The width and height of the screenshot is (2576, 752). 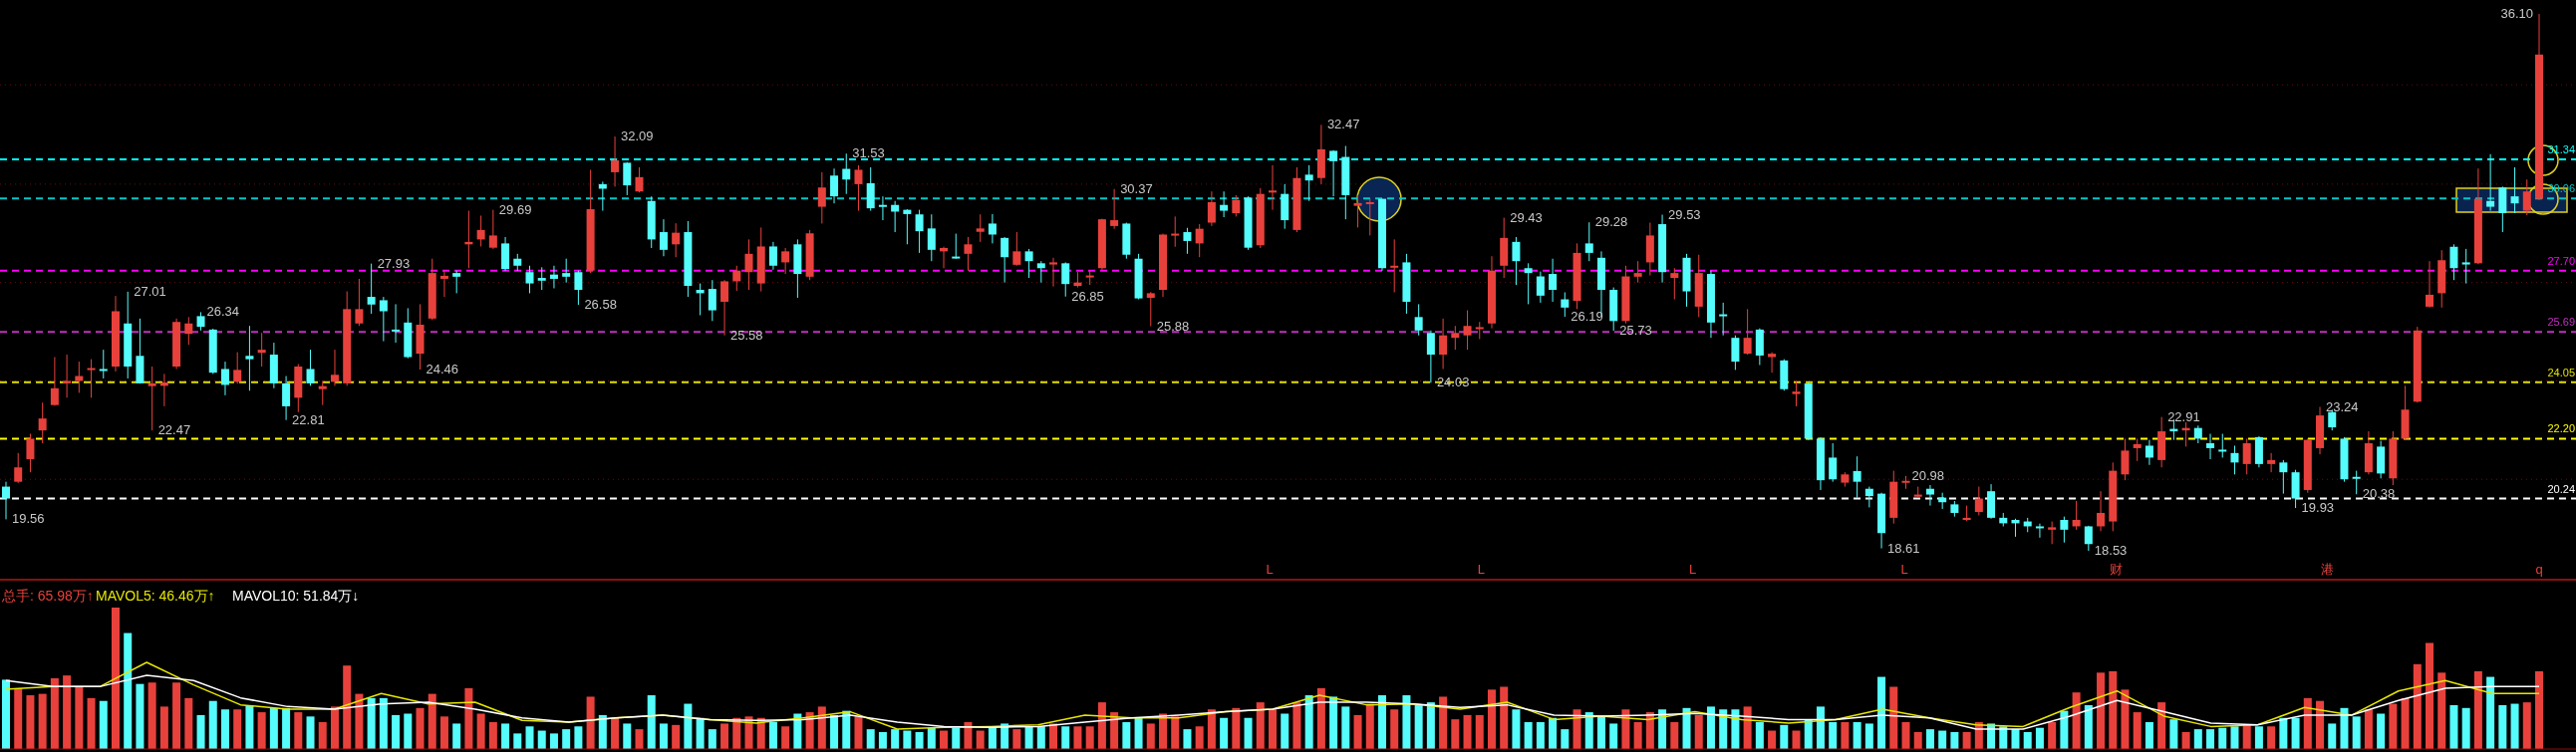 I want to click on text: 29.53, so click(x=1684, y=214).